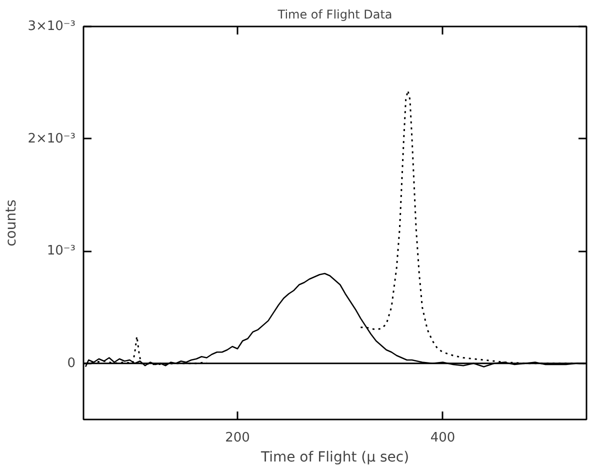 The image size is (589, 468). What do you see at coordinates (71, 363) in the screenshot?
I see `y-tick-label: 0` at bounding box center [71, 363].